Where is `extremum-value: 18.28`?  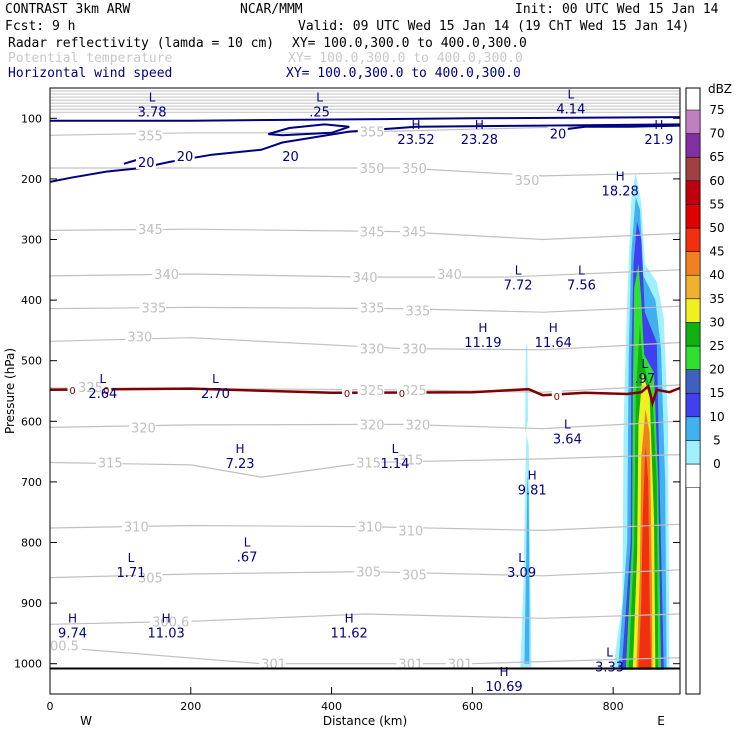 extremum-value: 18.28 is located at coordinates (620, 192).